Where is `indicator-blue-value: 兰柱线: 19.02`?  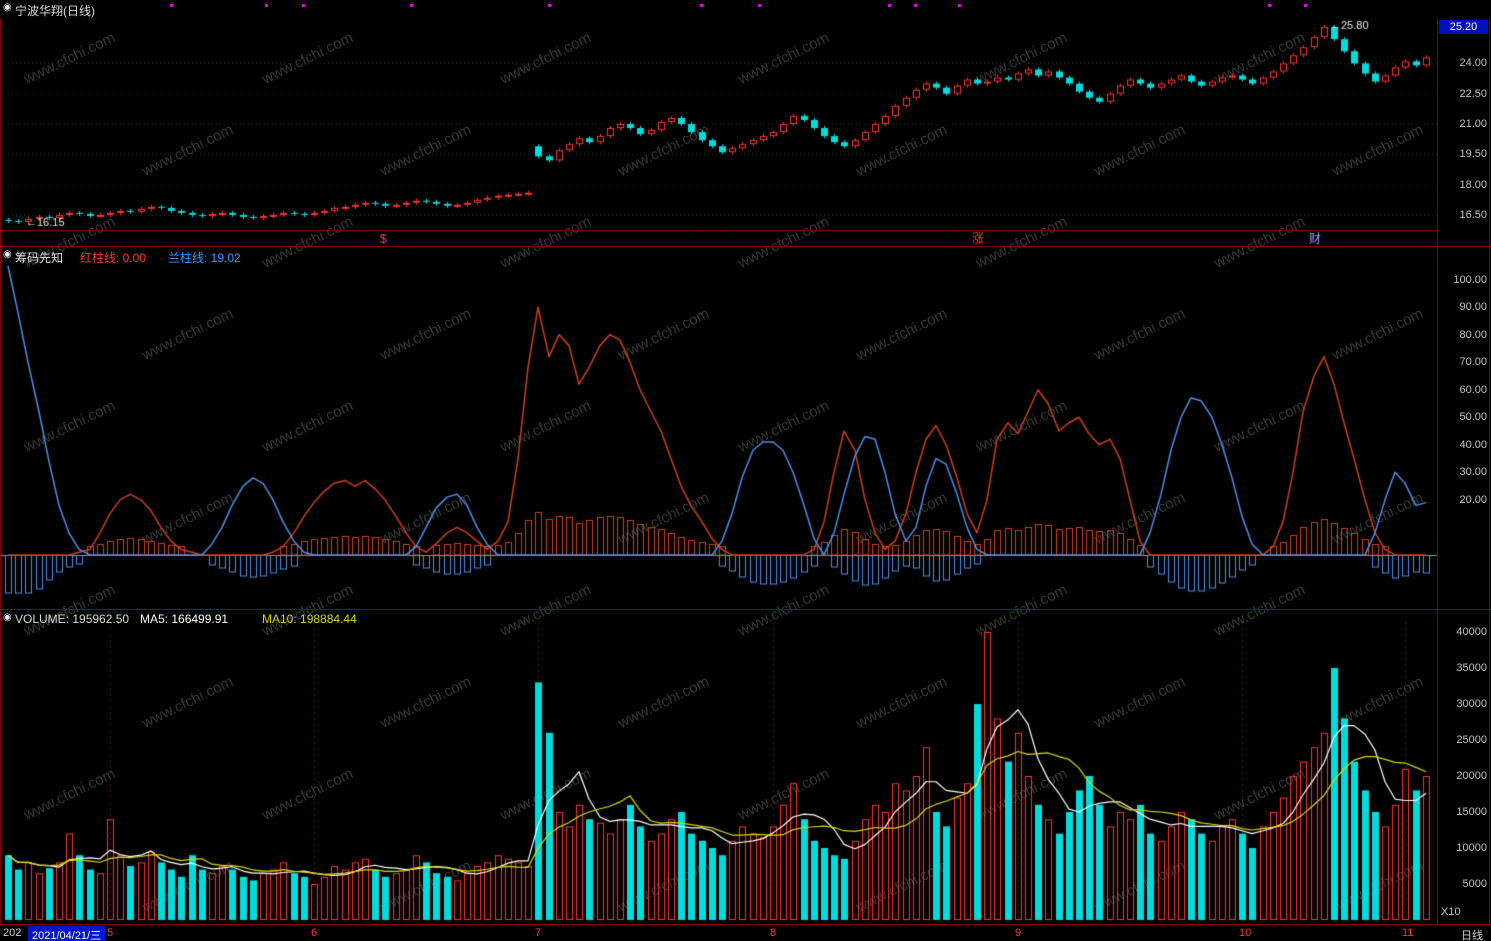
indicator-blue-value: 兰柱线: 19.02 is located at coordinates (204, 258).